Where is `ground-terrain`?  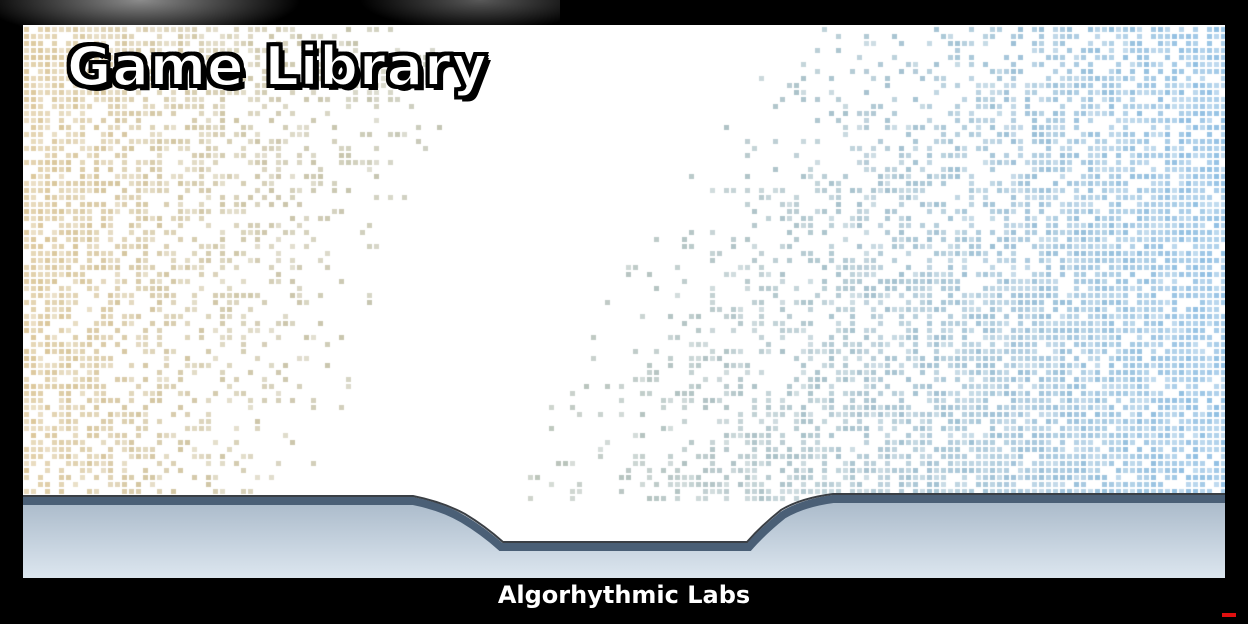
ground-terrain is located at coordinates (624, 535).